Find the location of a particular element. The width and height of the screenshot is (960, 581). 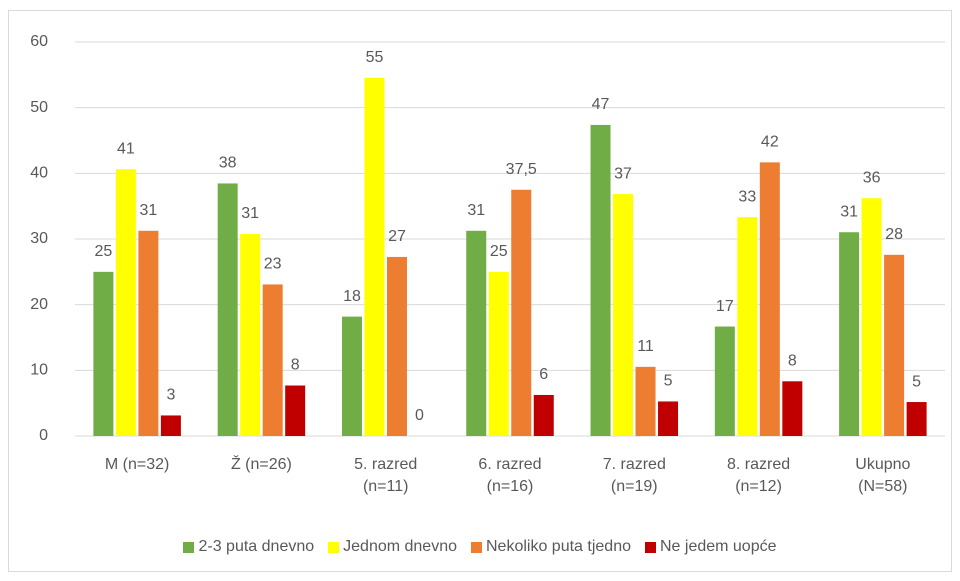

data-label: 33 is located at coordinates (747, 196).